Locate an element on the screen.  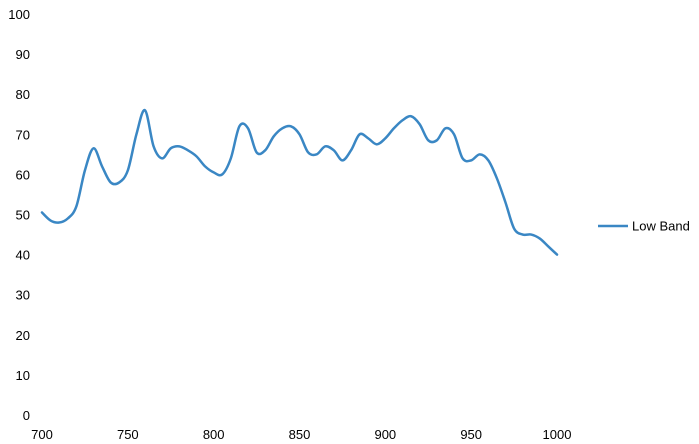
y-tick-label: 100 is located at coordinates (19, 14).